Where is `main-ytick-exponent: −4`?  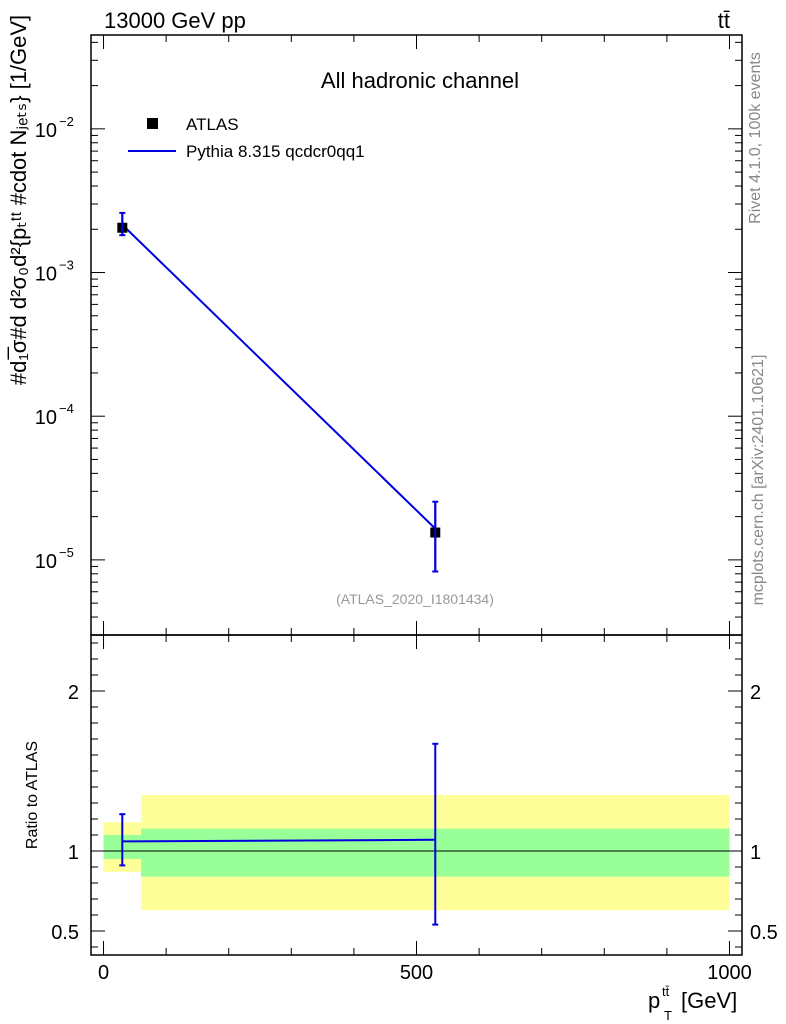
main-ytick-exponent: −4 is located at coordinates (66, 408).